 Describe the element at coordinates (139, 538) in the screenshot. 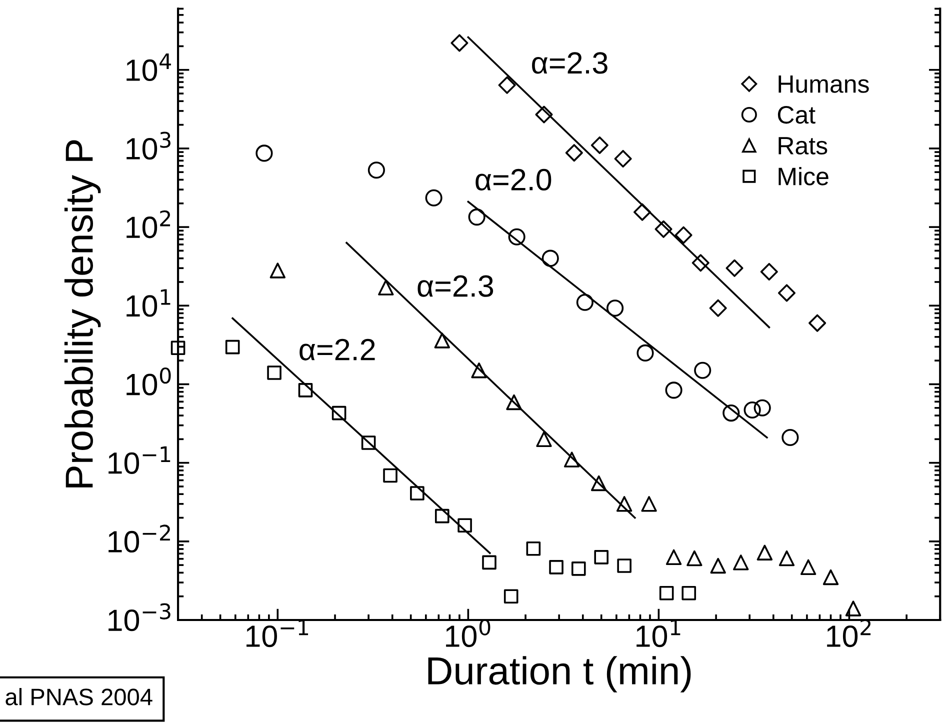

I see `y-tick-label: 10$^{−2}$` at that location.